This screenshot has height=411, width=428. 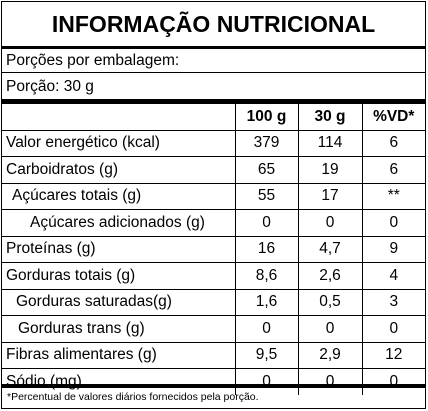 What do you see at coordinates (393, 275) in the screenshot?
I see `value-vd: 4` at bounding box center [393, 275].